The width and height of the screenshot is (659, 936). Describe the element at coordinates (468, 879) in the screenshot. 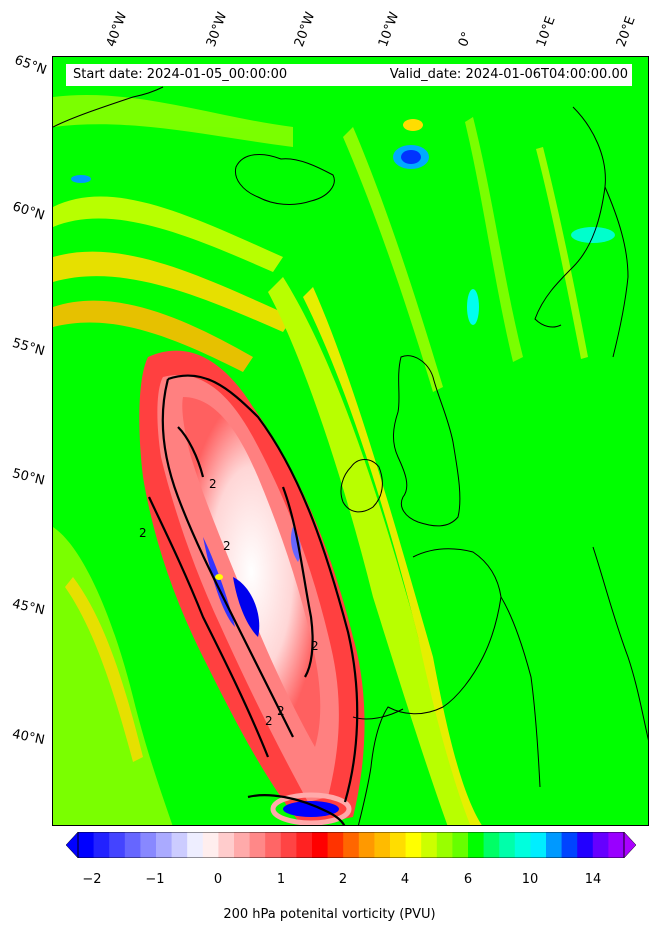

I see `colorbar-tick: 6` at that location.